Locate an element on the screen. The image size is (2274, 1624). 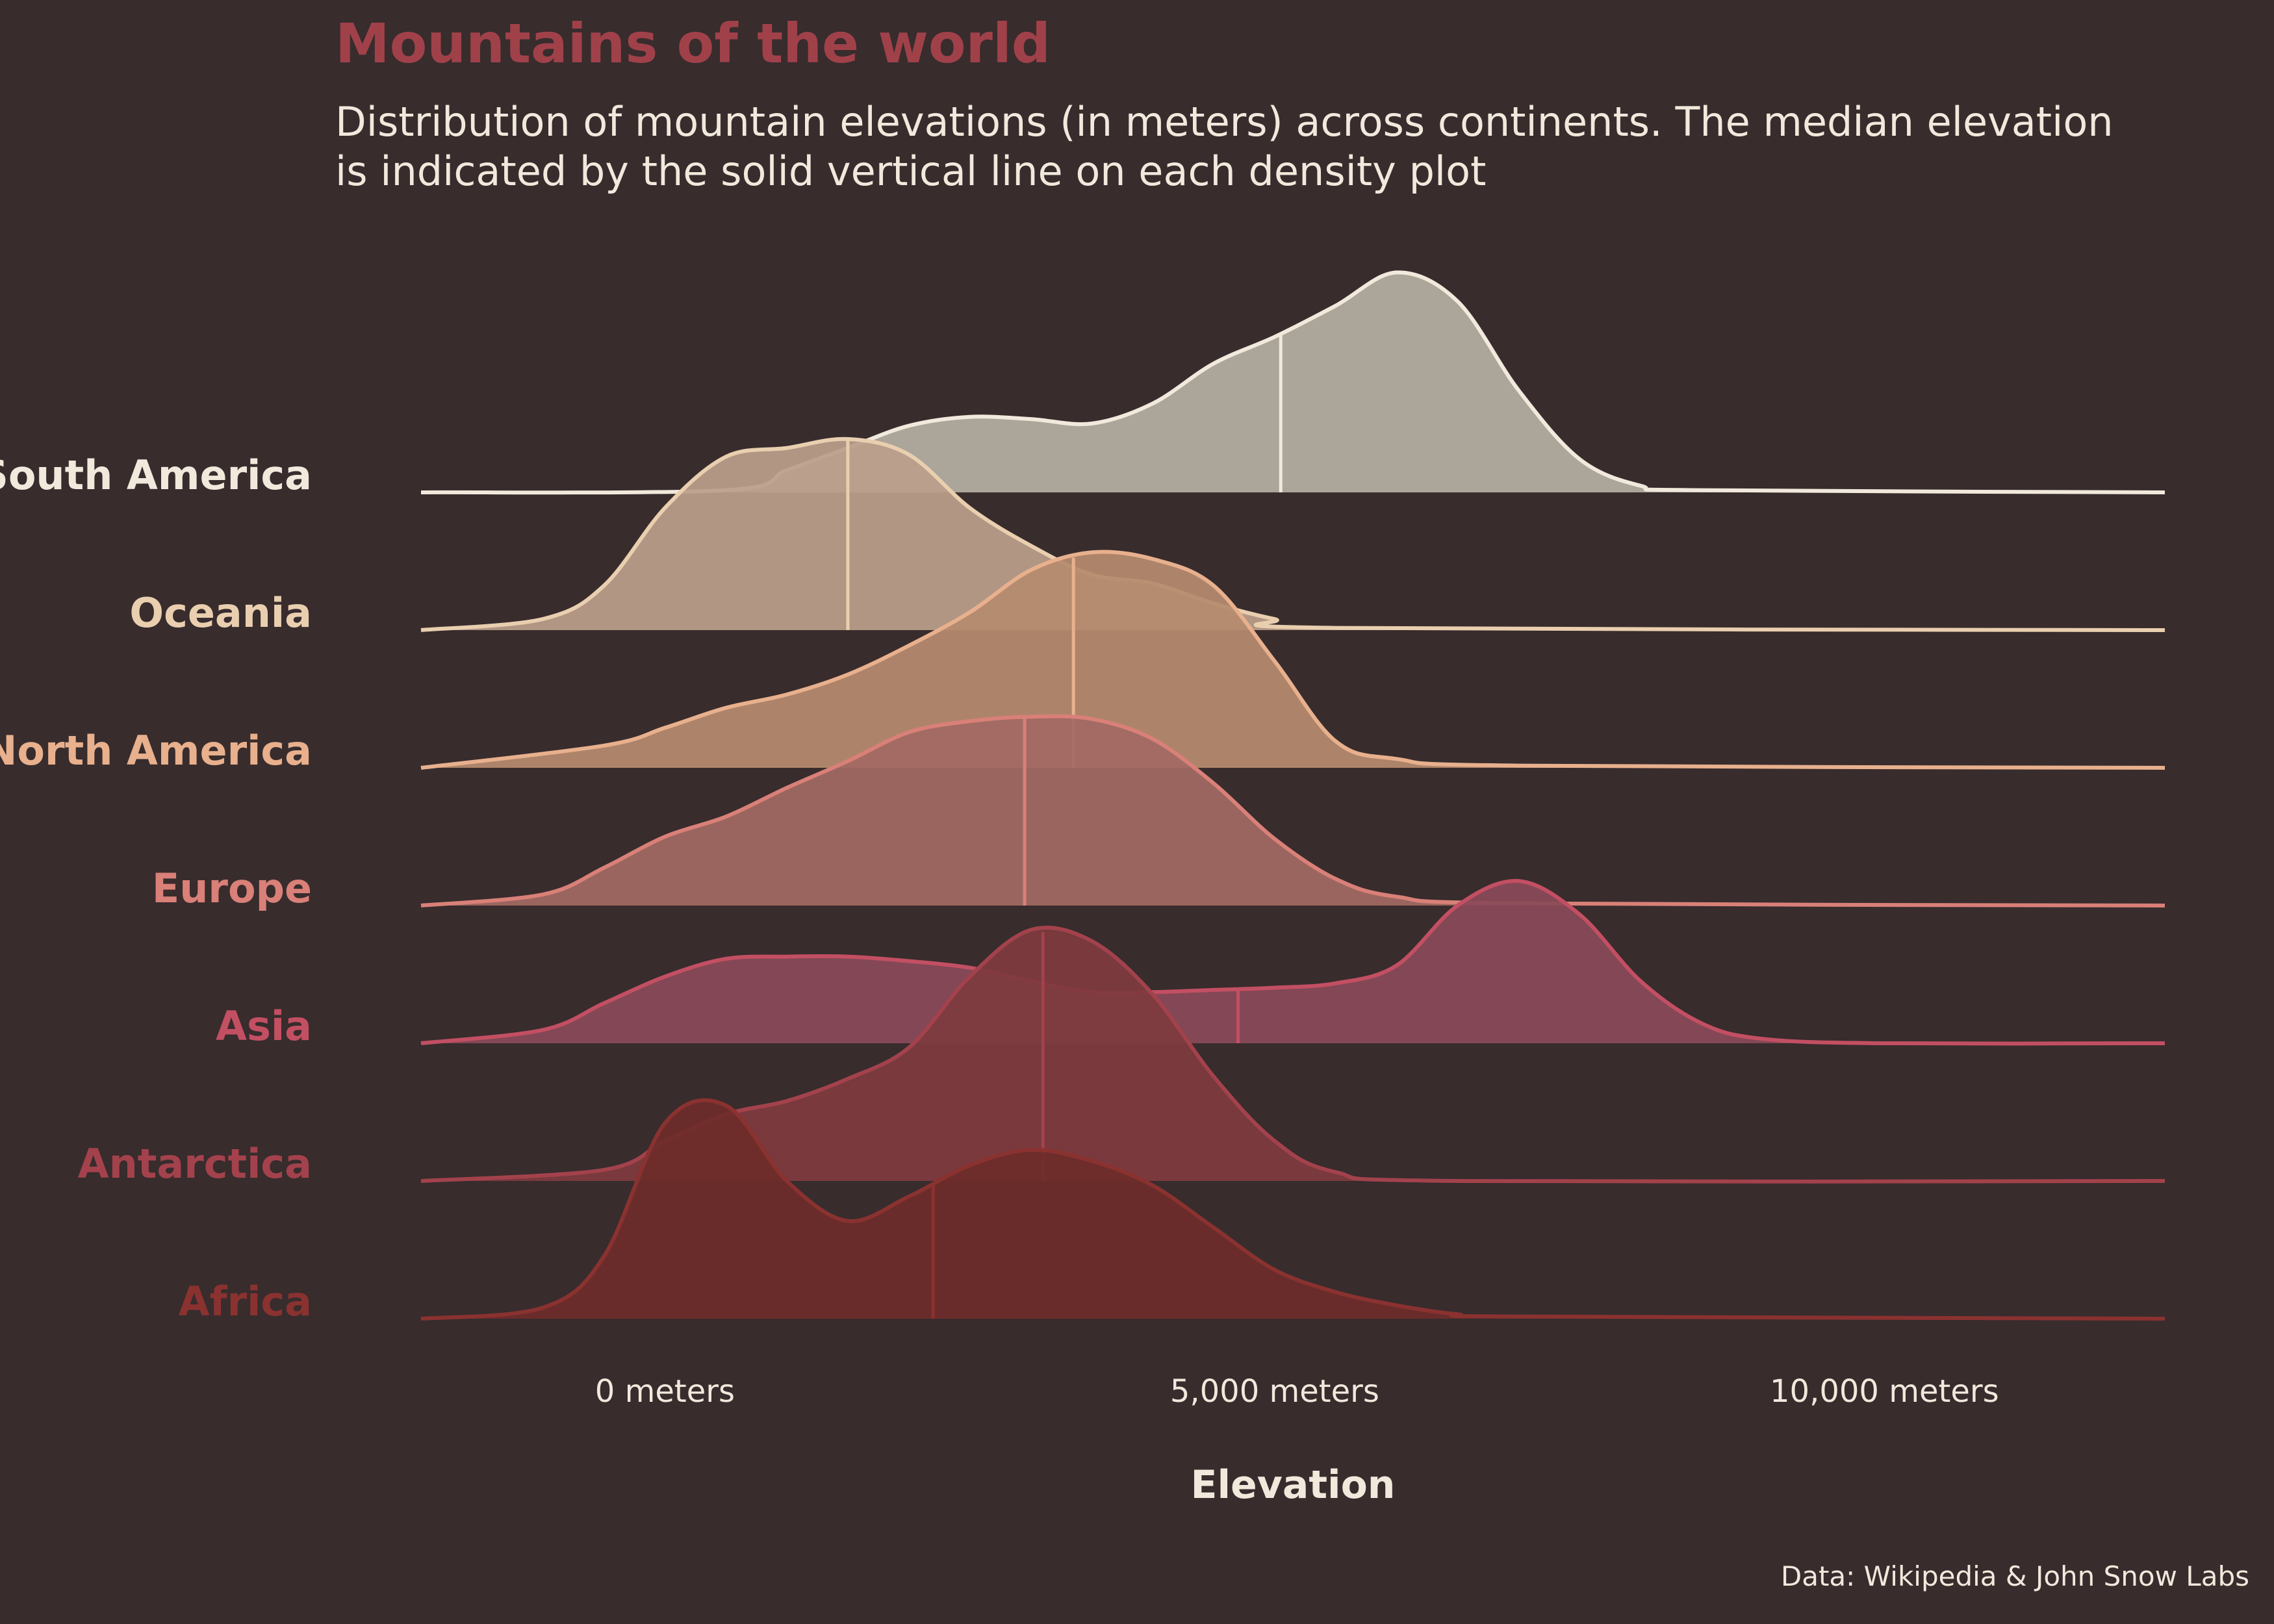
density-area-south-america is located at coordinates (1293, 382).